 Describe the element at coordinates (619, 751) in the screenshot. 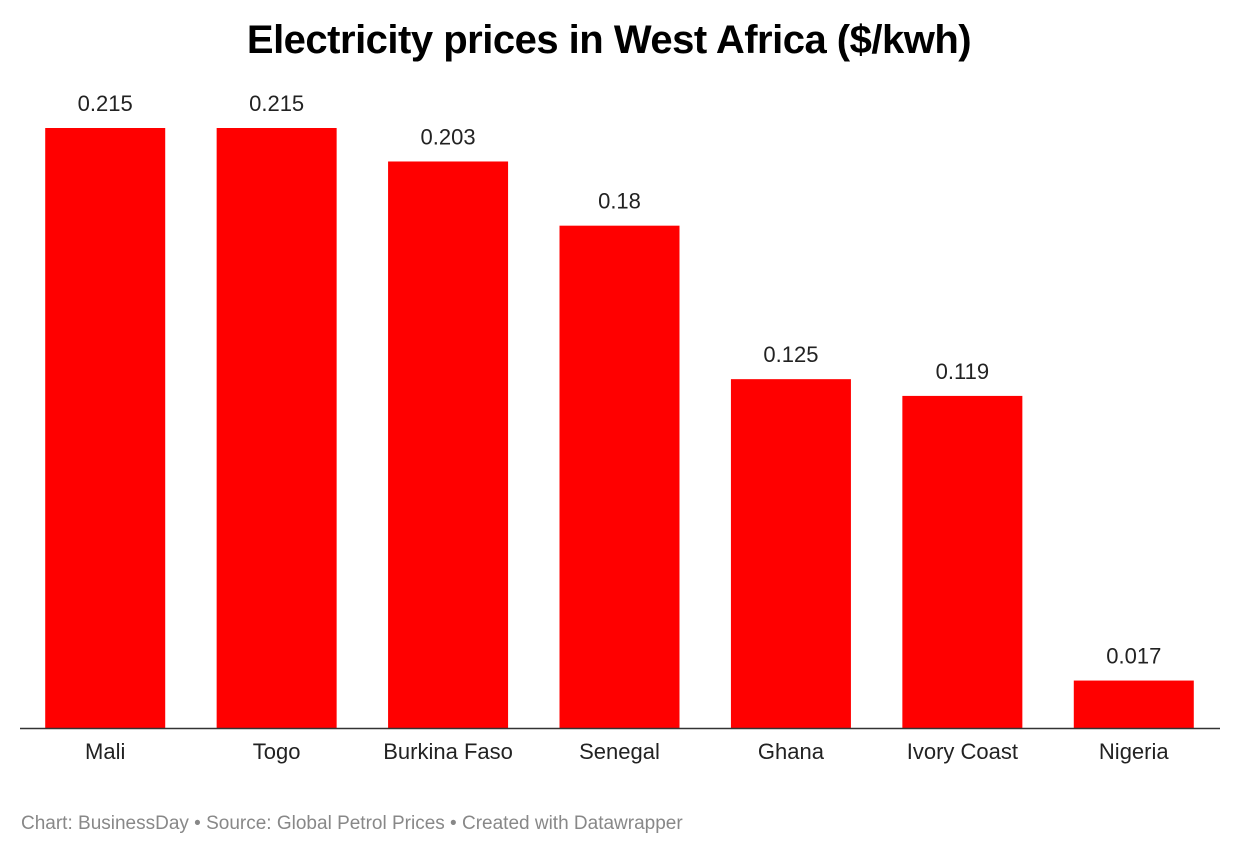

I see `x-tick-label: Senegal` at that location.